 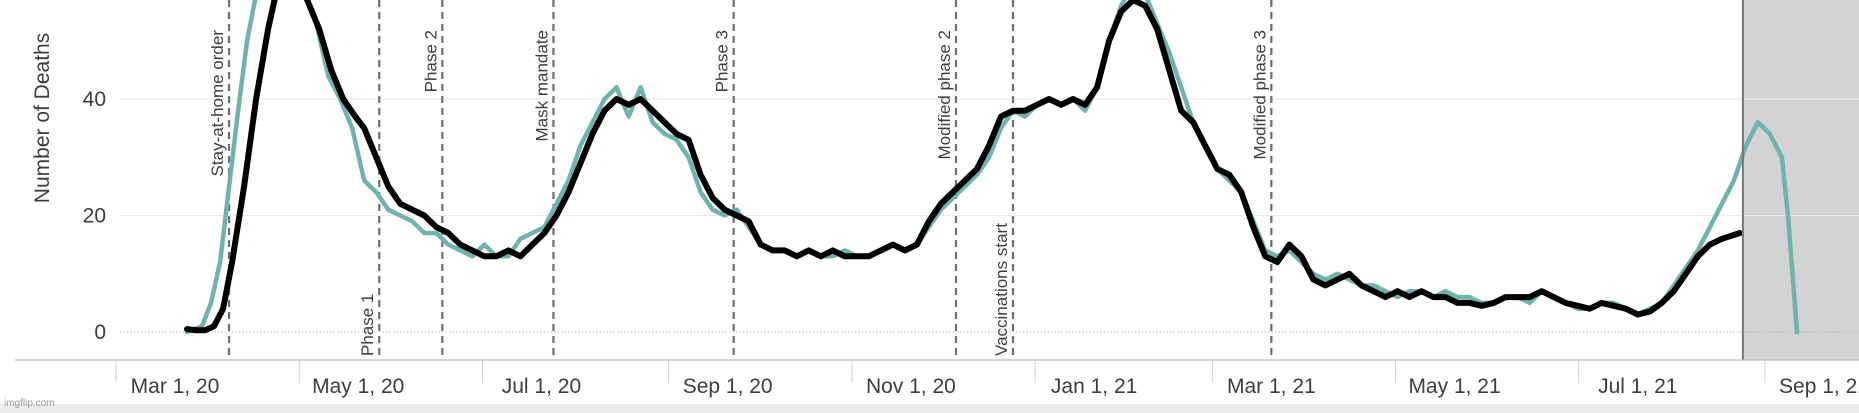 I want to click on event-label: Modified phase 3, so click(x=1259, y=94).